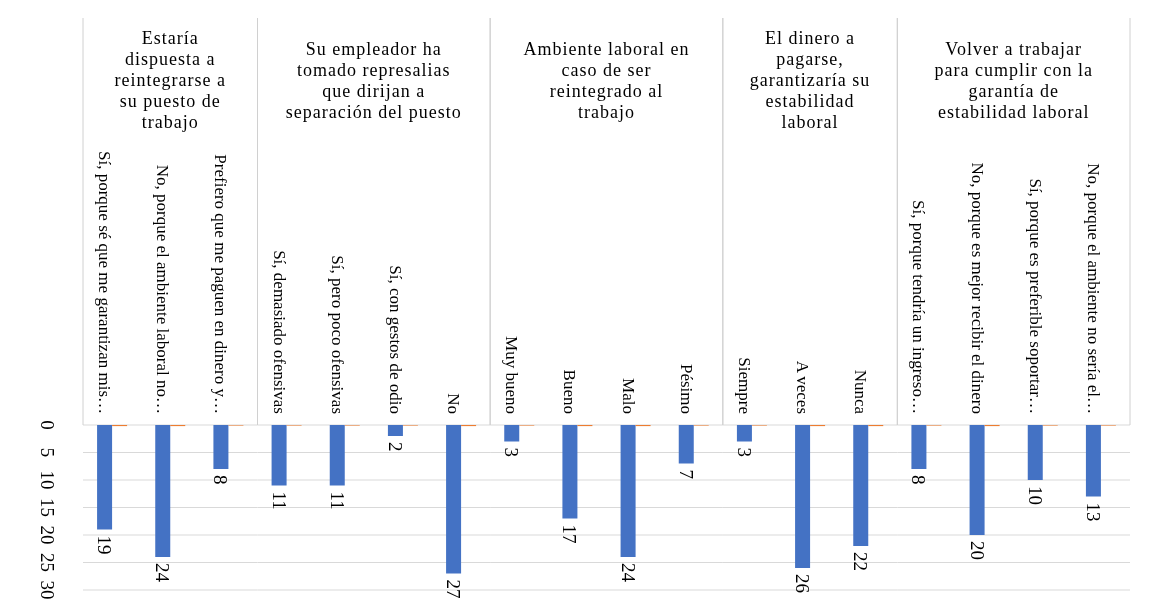 This screenshot has width=1149, height=611. Describe the element at coordinates (47, 480) in the screenshot. I see `y-tick-label: 10` at that location.